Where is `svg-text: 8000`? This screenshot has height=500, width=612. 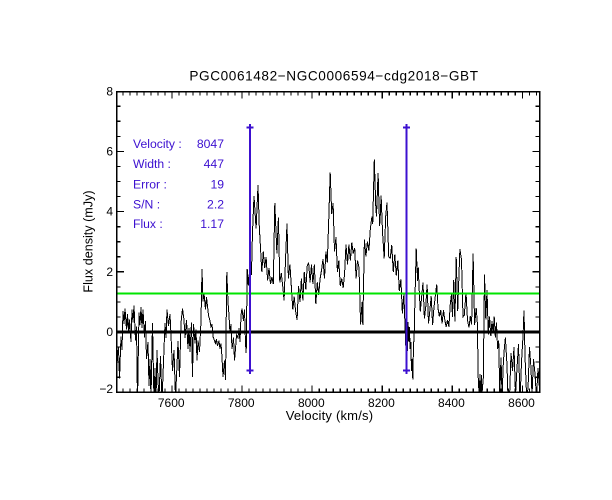 svg-text: 8000 is located at coordinates (311, 403).